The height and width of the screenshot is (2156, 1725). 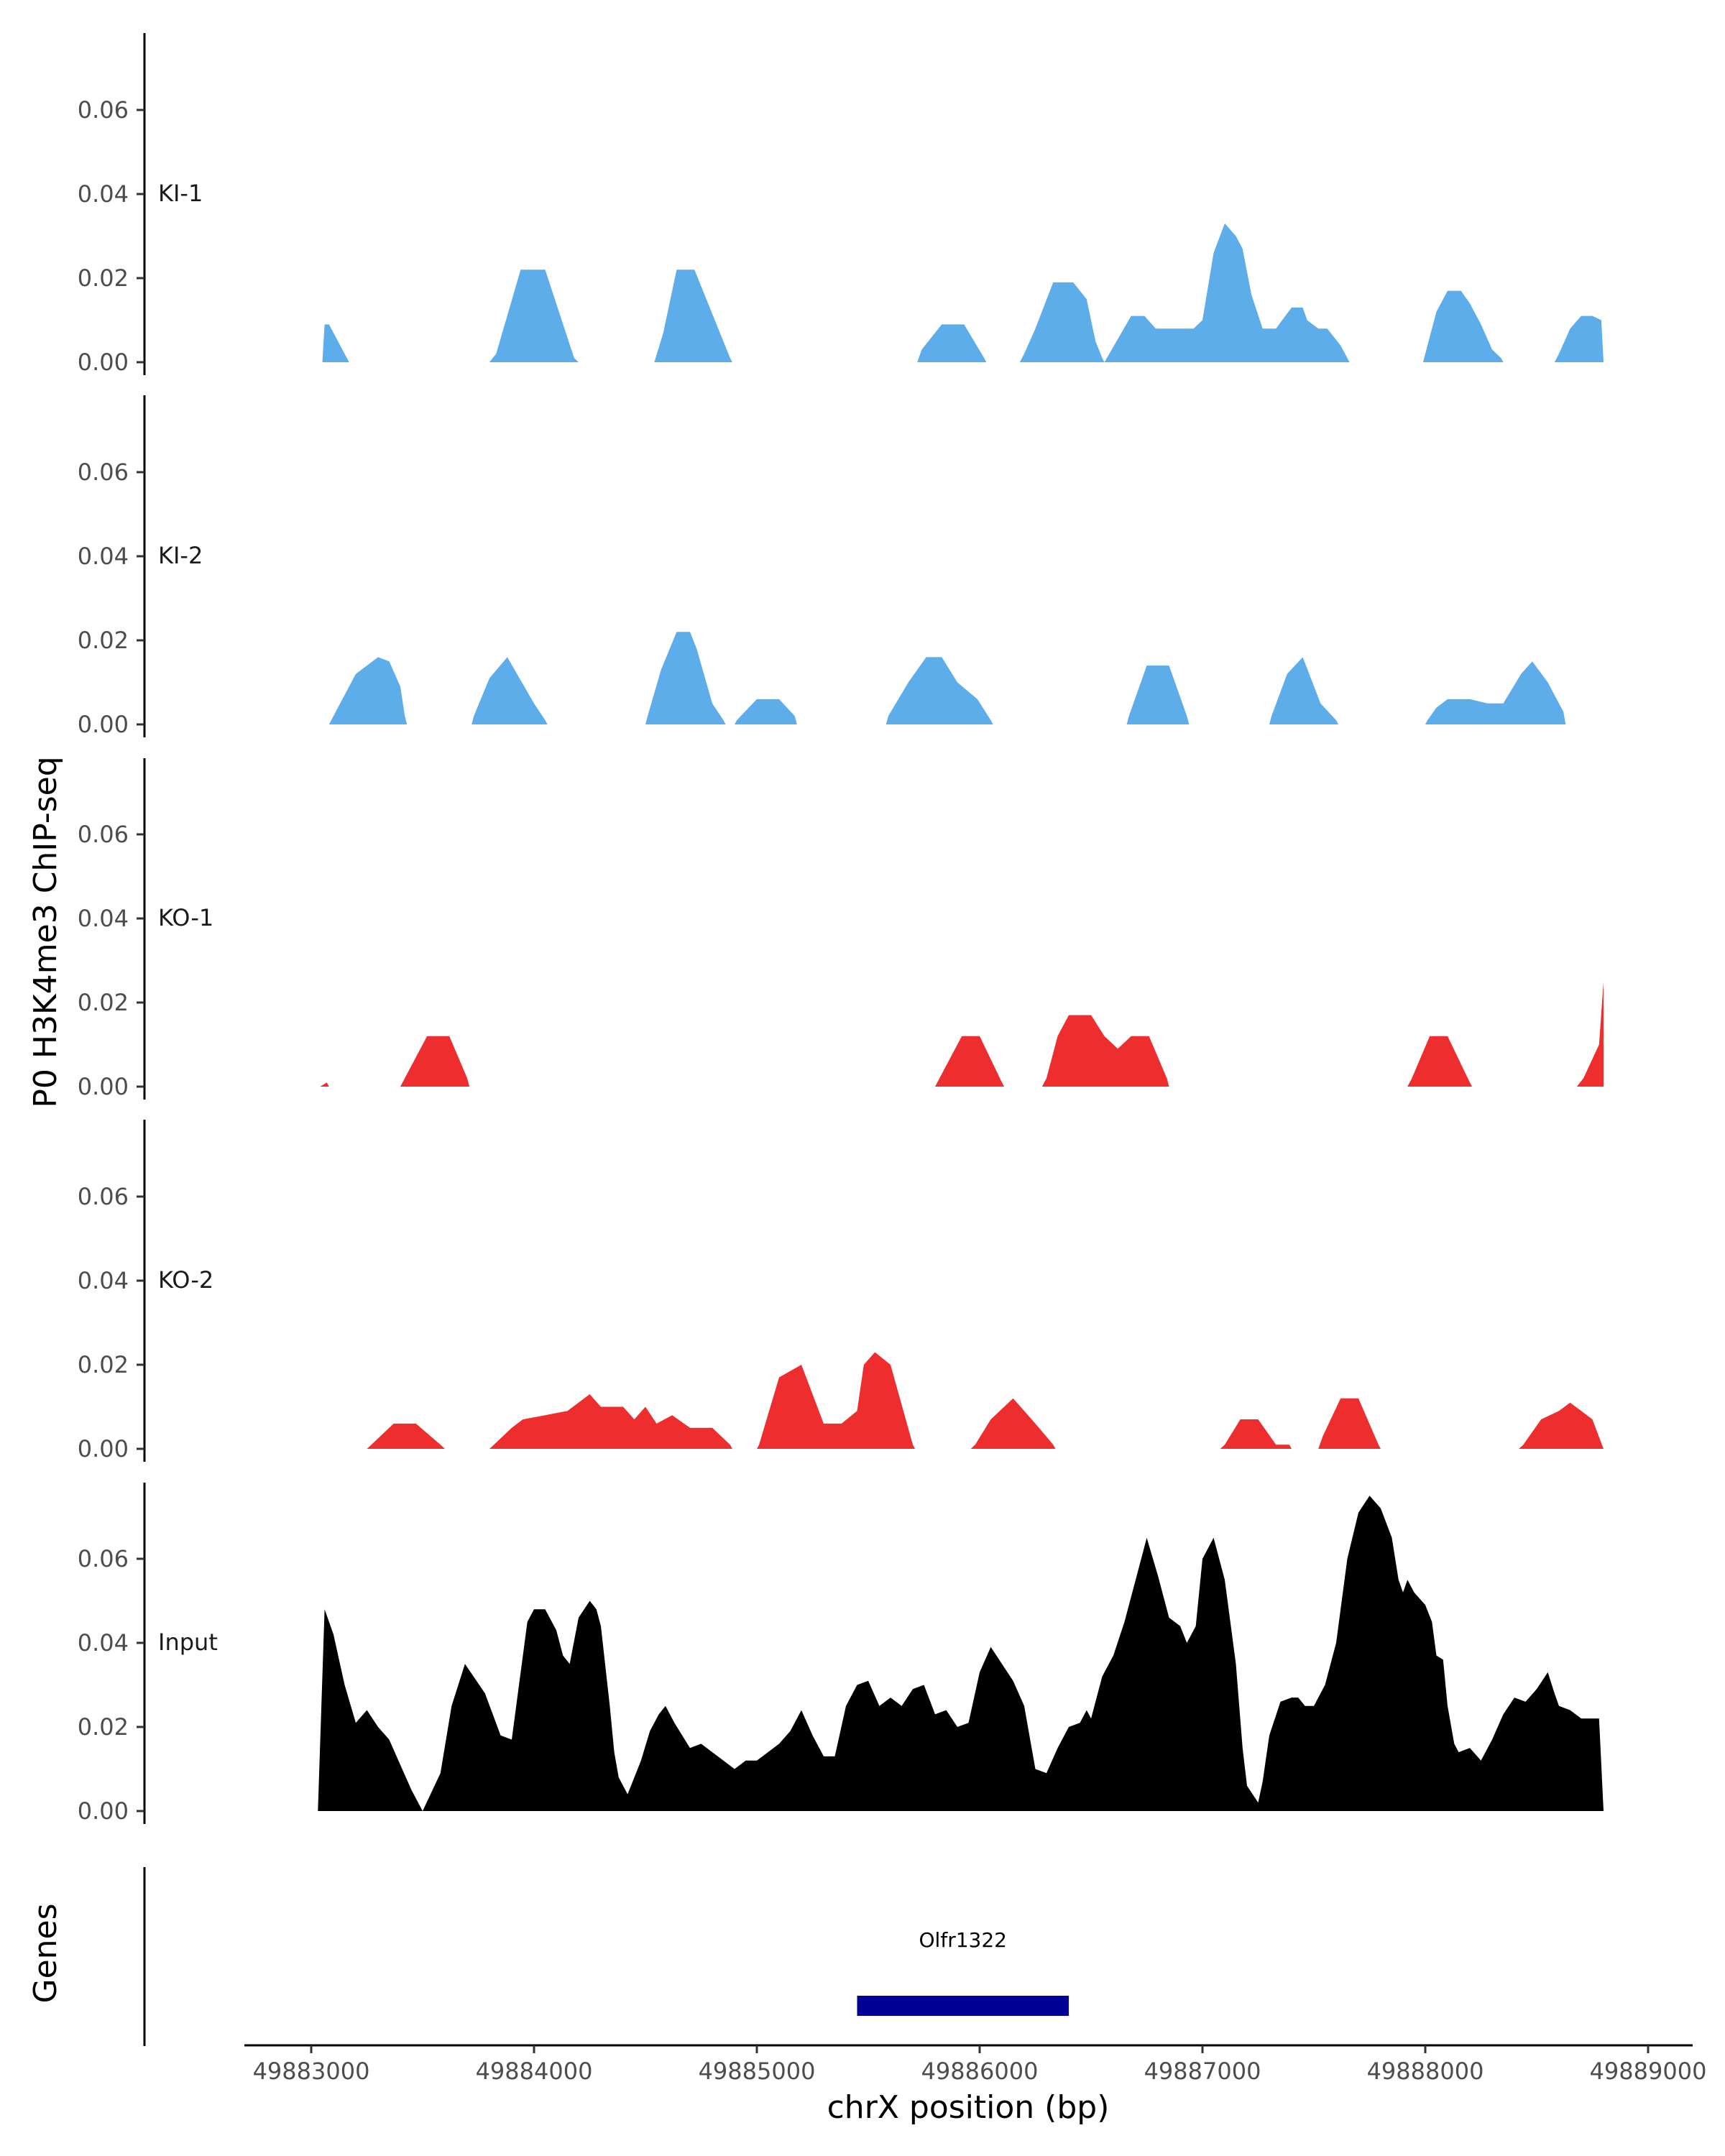 I want to click on x-tick-label: 49884000, so click(x=534, y=2071).